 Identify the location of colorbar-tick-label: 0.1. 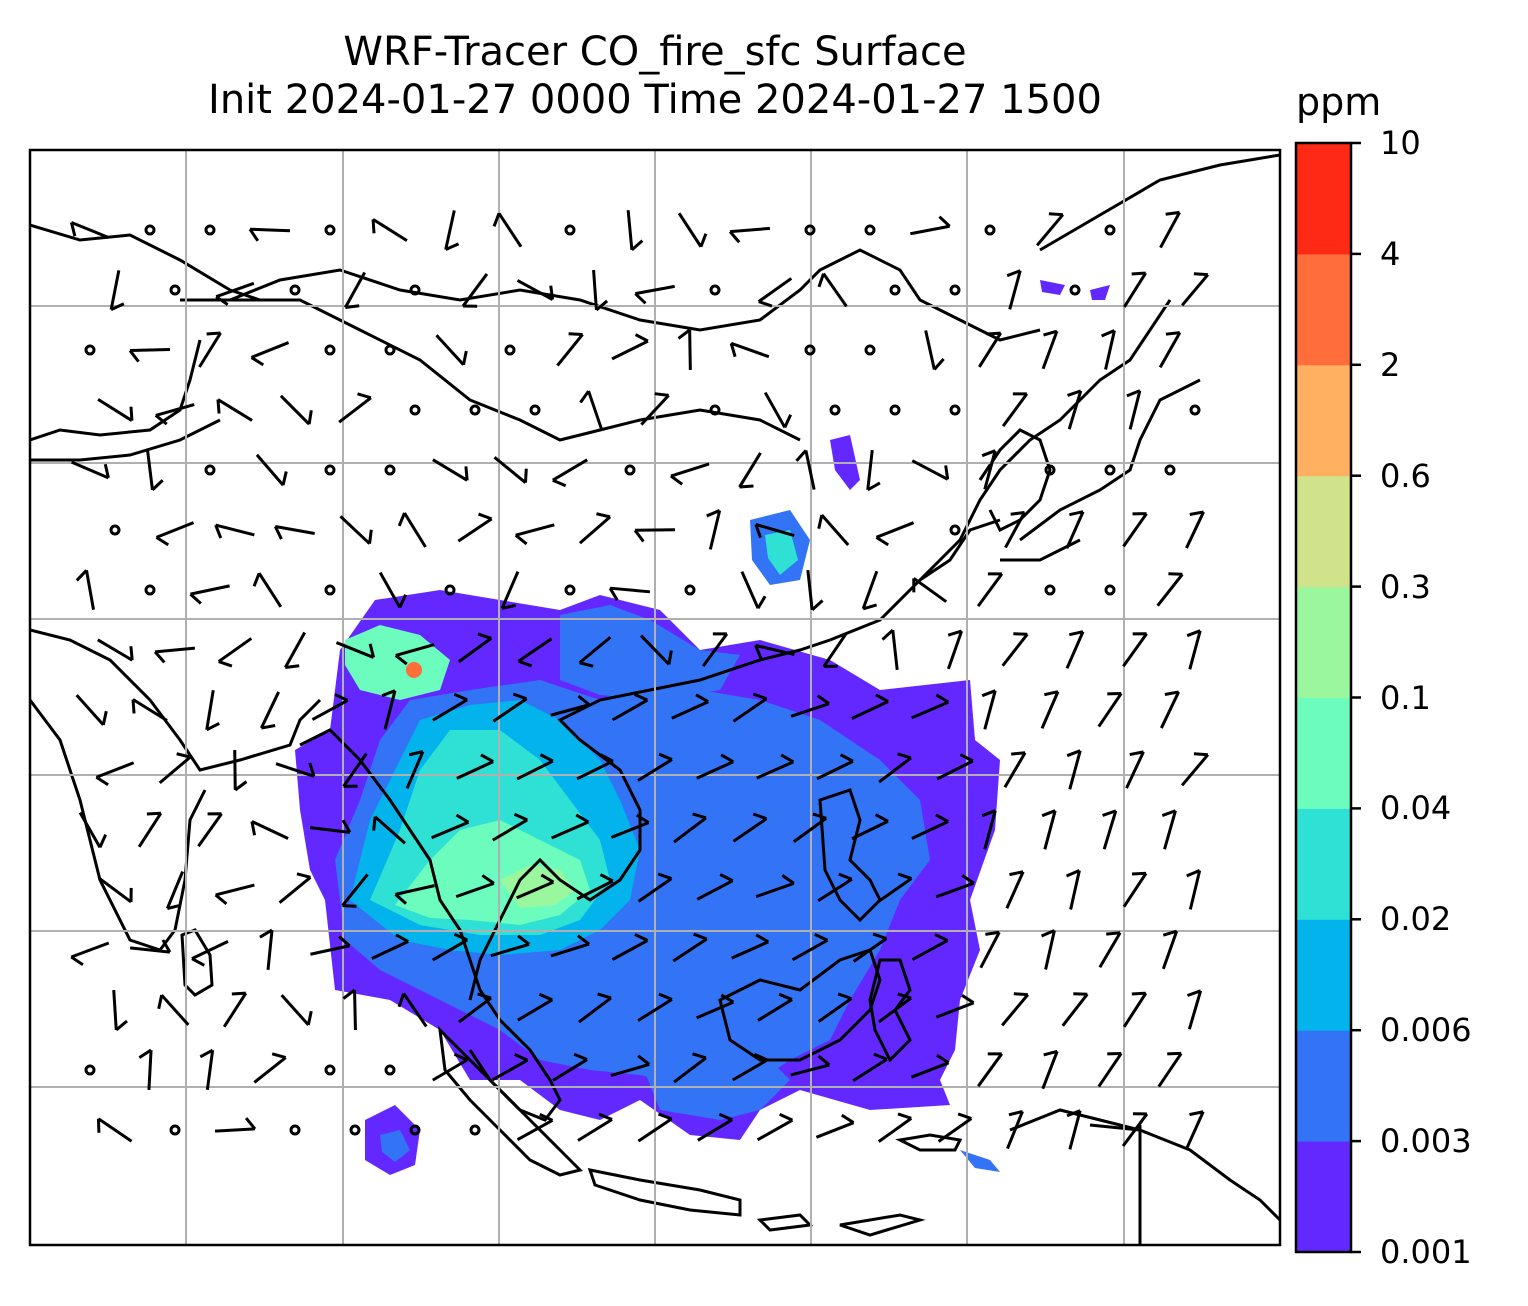
(1405, 697).